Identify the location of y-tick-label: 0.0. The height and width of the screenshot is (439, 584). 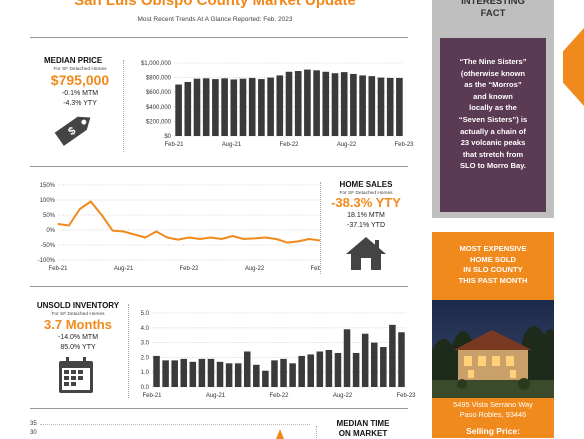
(145, 388).